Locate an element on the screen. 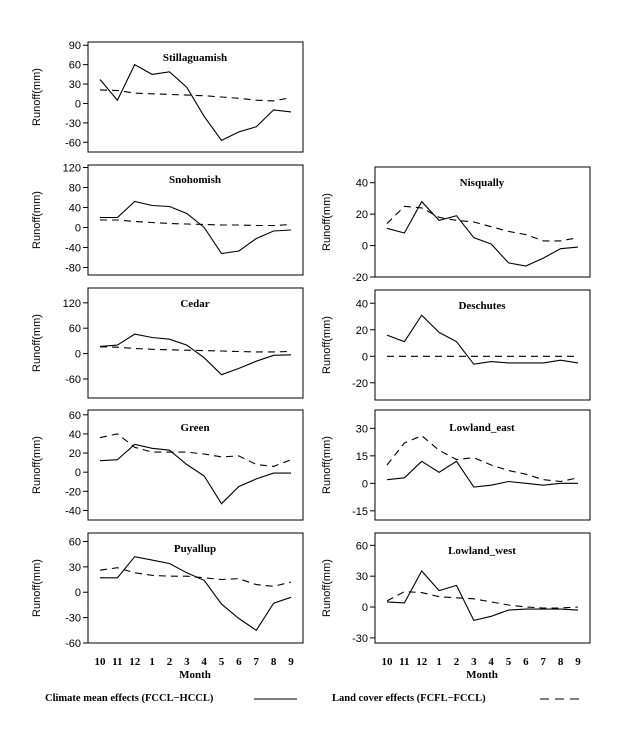  panel-green: Green Runoff(mm) 60 40 20 0 -20 -40 is located at coordinates (167, 465).